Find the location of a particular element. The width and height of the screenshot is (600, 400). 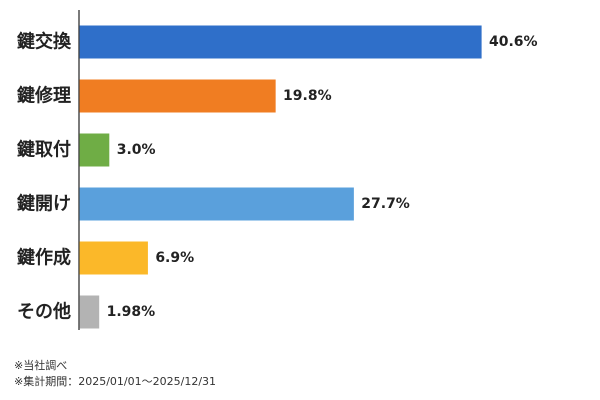

footnote-period: ※集計期間：2025/01/01～2025/12/31 is located at coordinates (115, 381).